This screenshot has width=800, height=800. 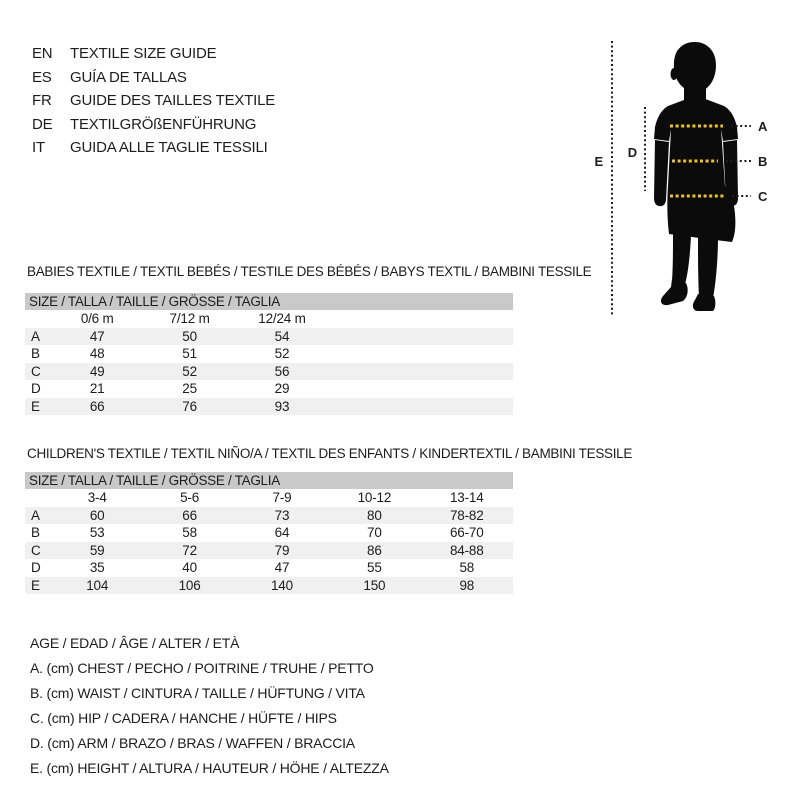 I want to click on table-row: D 21 25 29, so click(x=269, y=389).